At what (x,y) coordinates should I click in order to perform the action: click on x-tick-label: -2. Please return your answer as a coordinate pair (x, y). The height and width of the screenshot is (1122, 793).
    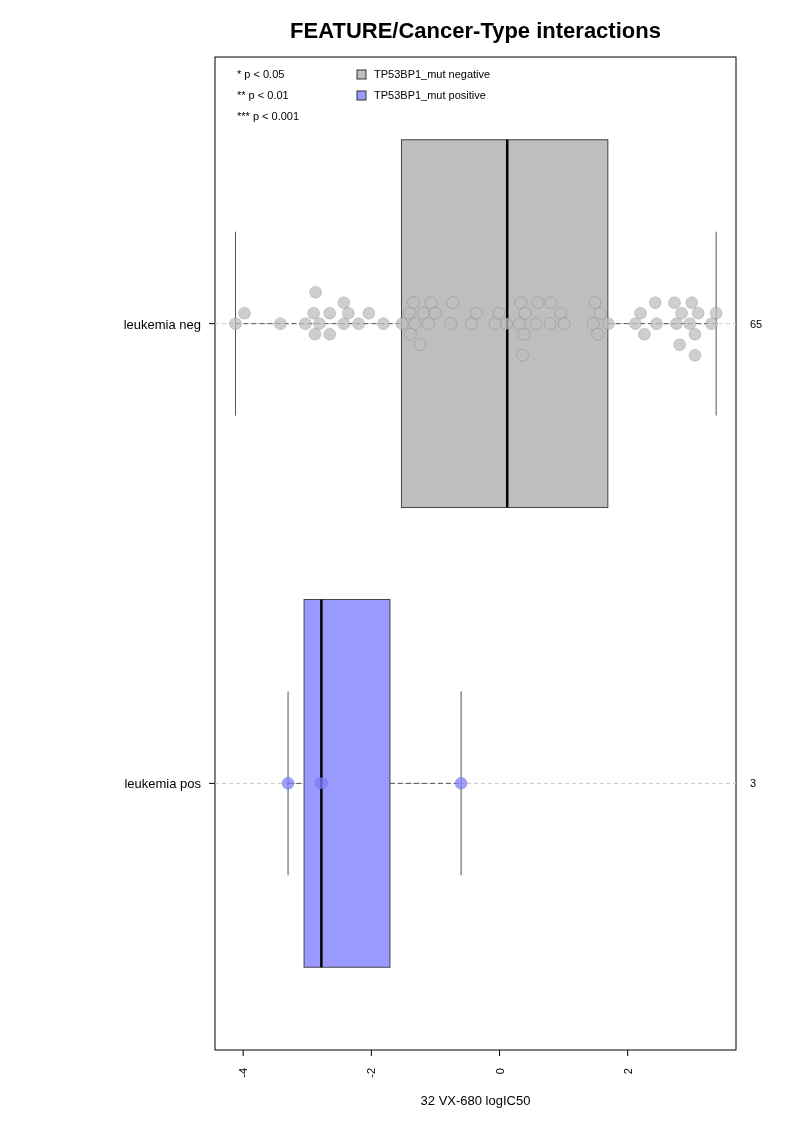
    Looking at the image, I should click on (371, 1073).